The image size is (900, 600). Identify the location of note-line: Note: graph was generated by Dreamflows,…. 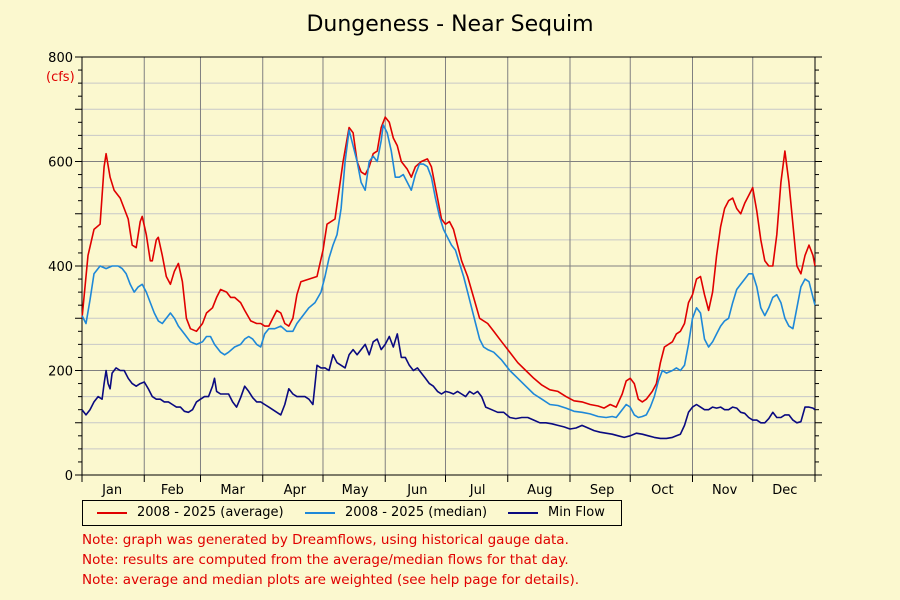
(325, 540).